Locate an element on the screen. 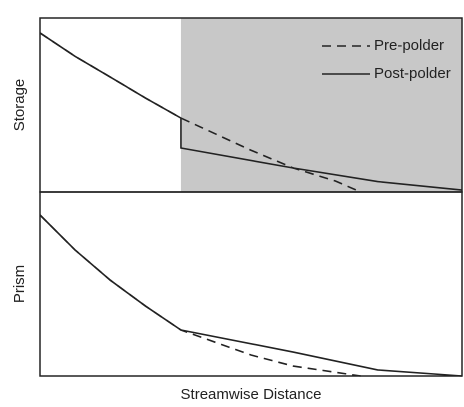 This screenshot has width=464, height=407. y-axis-label: Prism is located at coordinates (19, 284).